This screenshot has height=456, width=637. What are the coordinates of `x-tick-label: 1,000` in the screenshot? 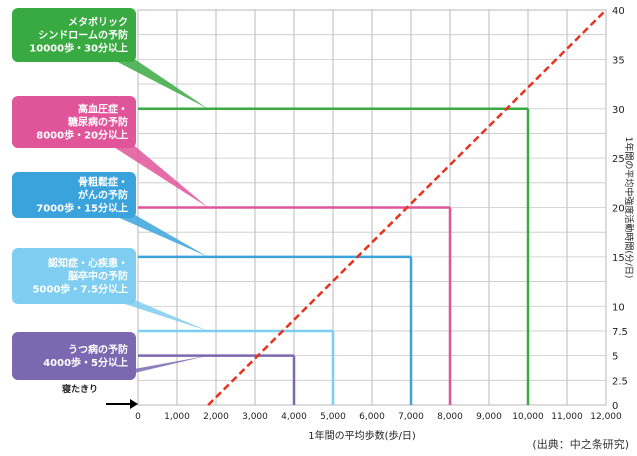 It's located at (177, 417).